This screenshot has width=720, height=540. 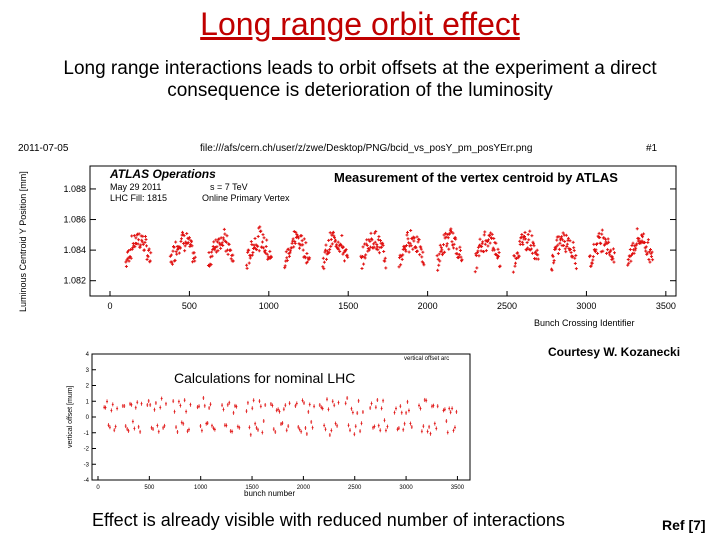 What do you see at coordinates (98, 488) in the screenshot?
I see `plot2-xtick-label: 0` at bounding box center [98, 488].